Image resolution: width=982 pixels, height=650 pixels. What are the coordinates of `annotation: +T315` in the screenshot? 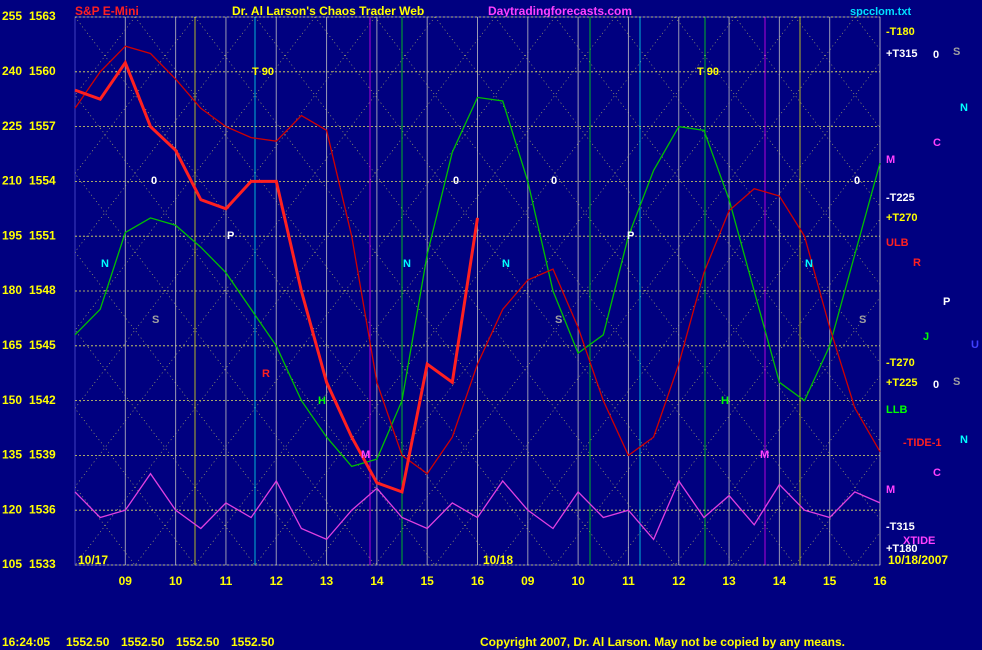 It's located at (902, 54).